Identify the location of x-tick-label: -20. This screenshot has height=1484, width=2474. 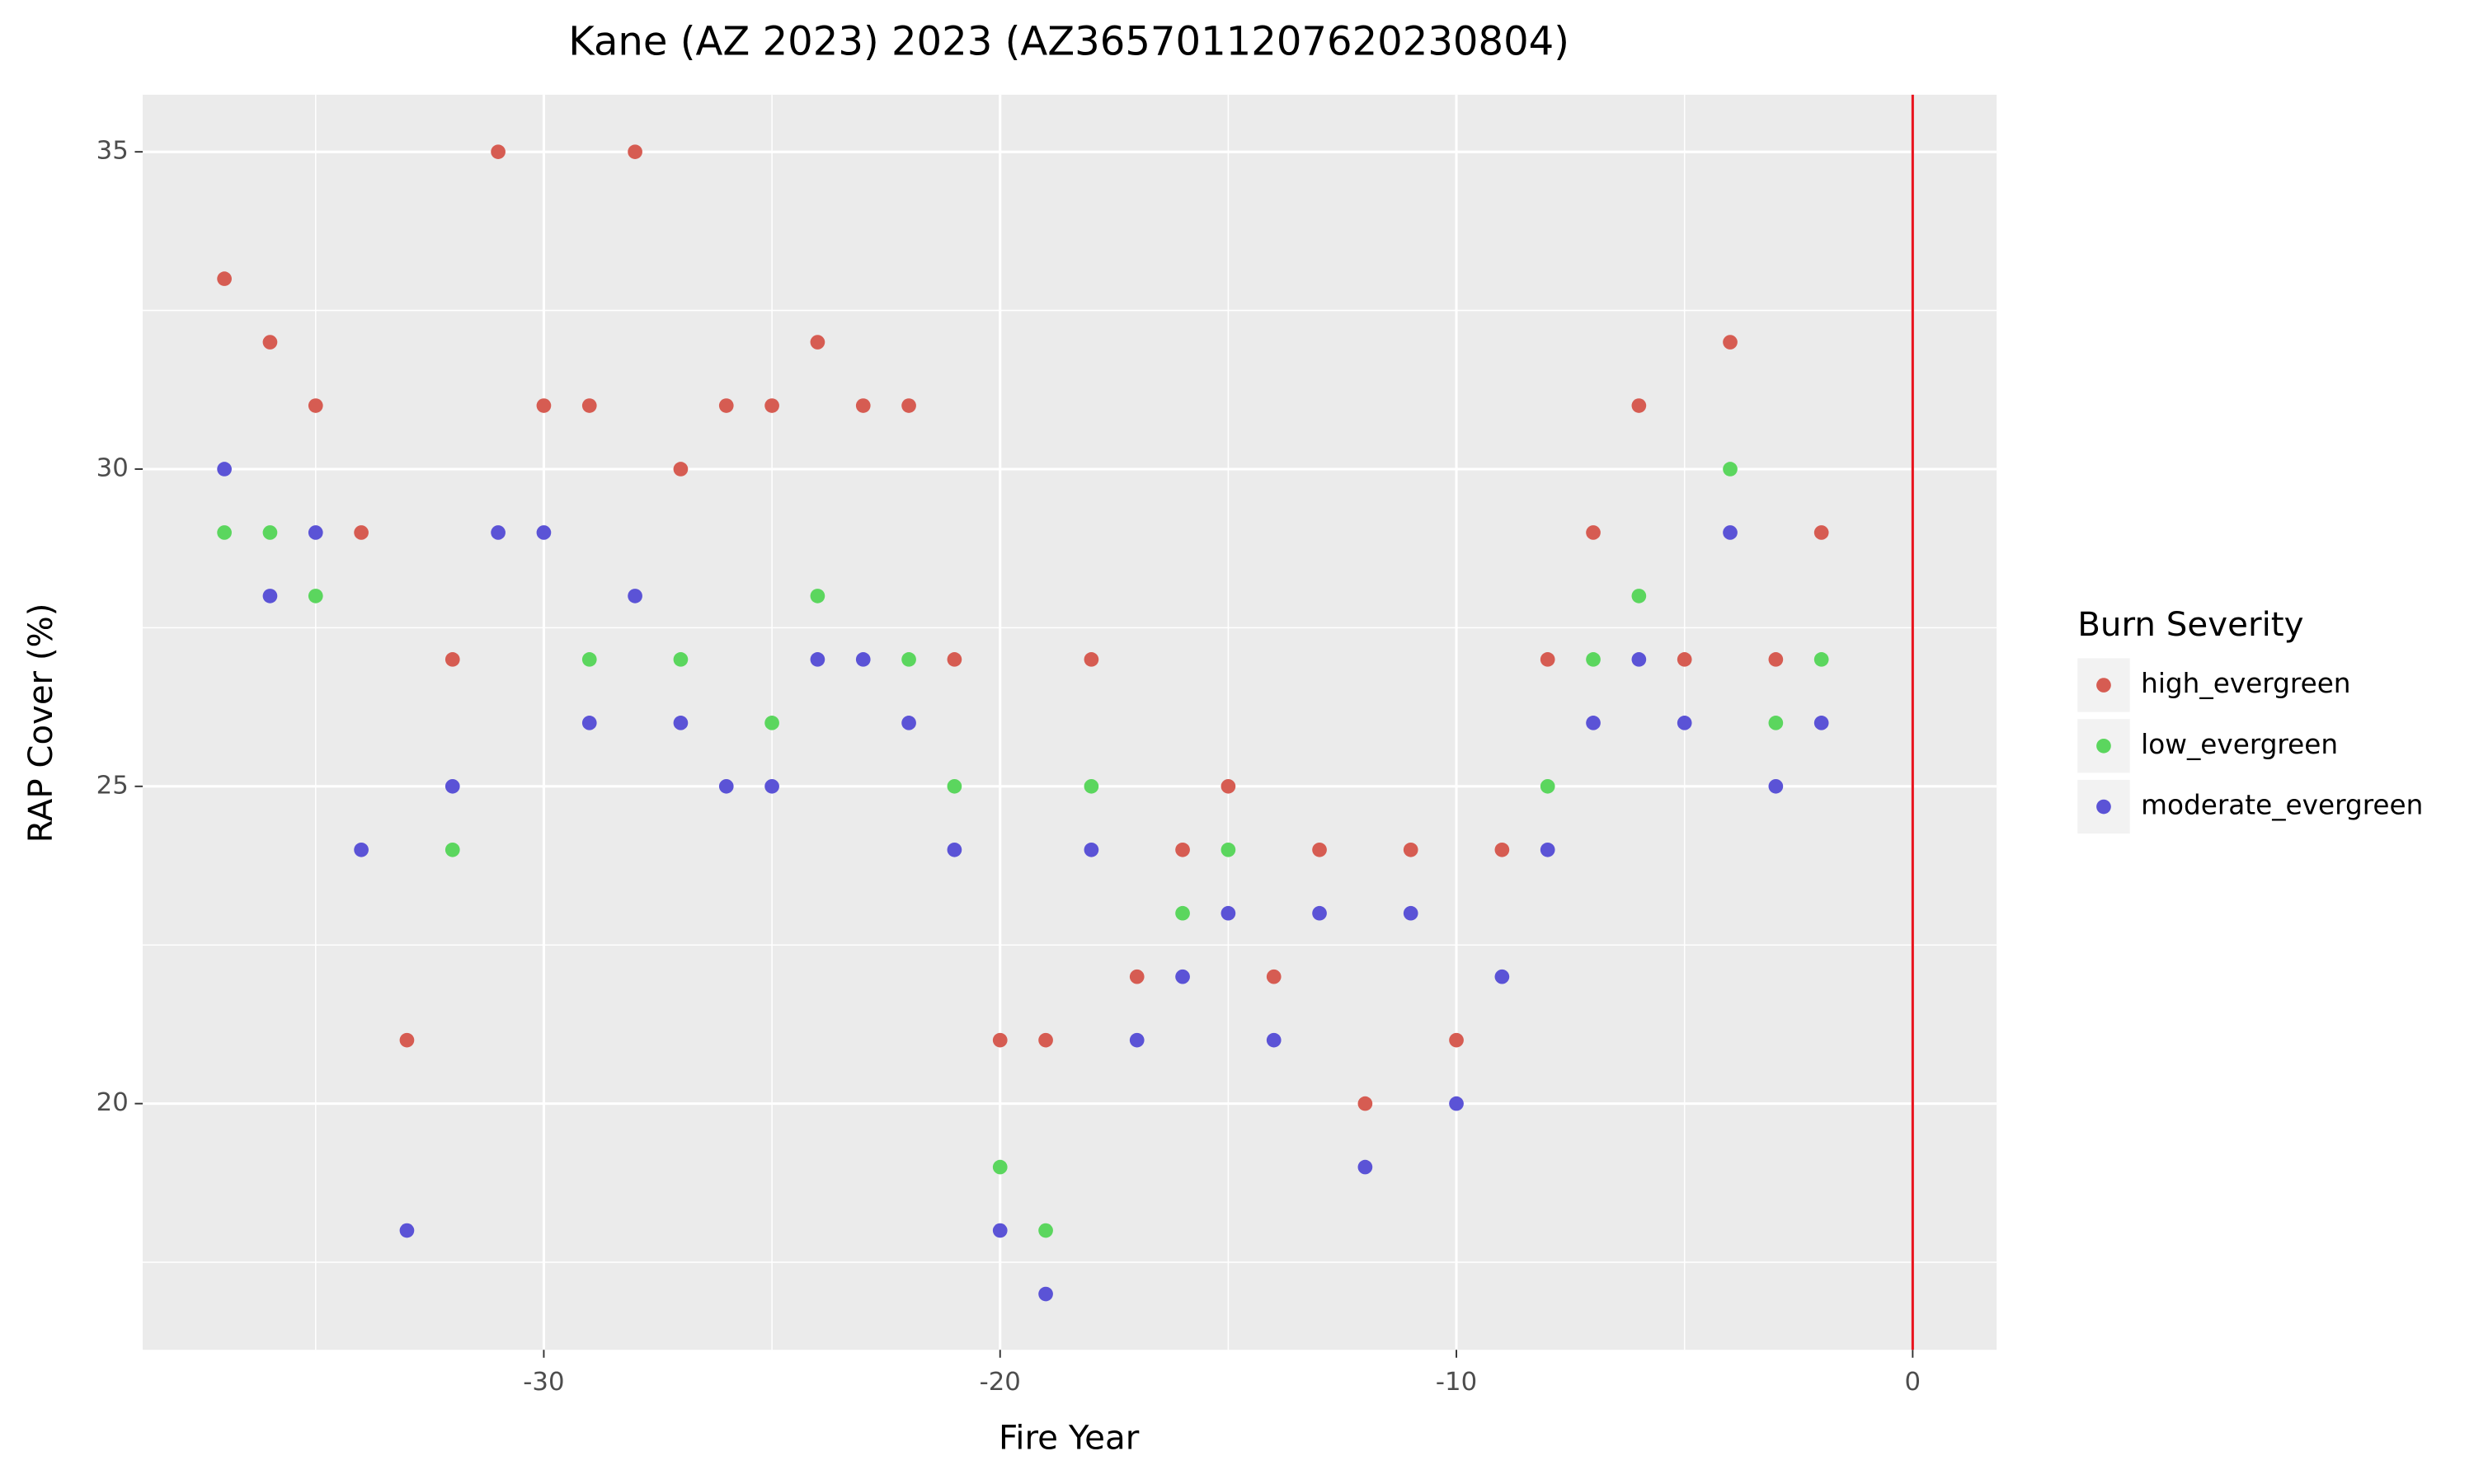
(1000, 1382).